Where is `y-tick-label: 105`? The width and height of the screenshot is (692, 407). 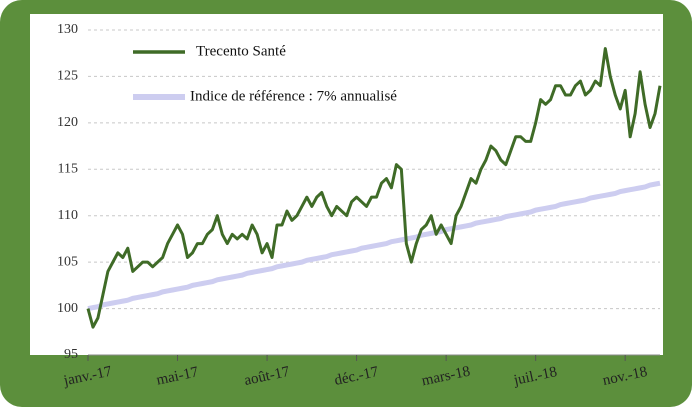 y-tick-label: 105 is located at coordinates (67, 261).